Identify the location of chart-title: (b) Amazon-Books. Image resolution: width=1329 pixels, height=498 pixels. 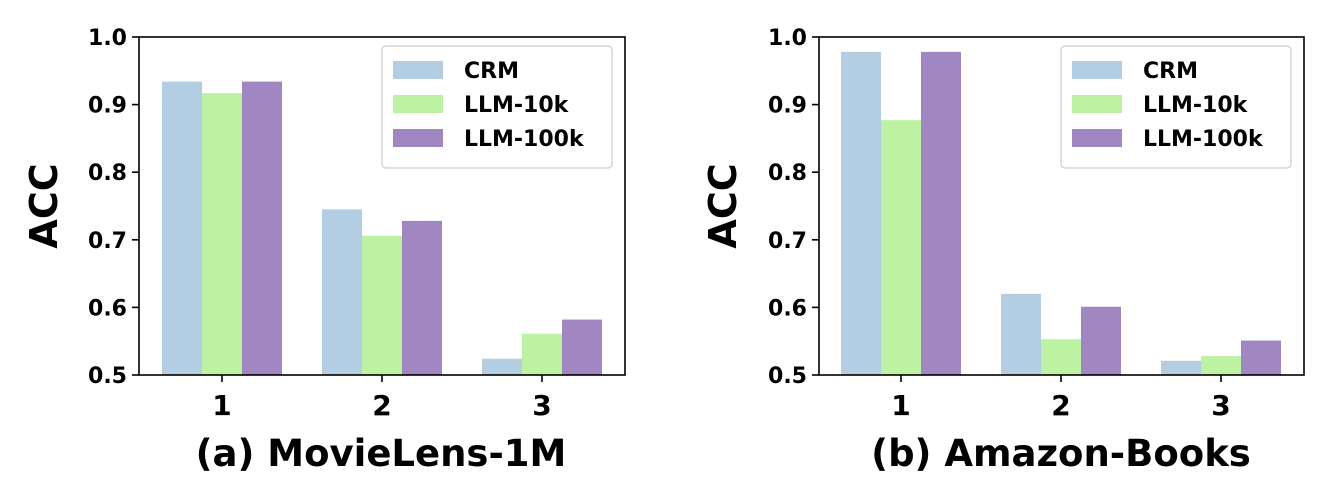
(1061, 453).